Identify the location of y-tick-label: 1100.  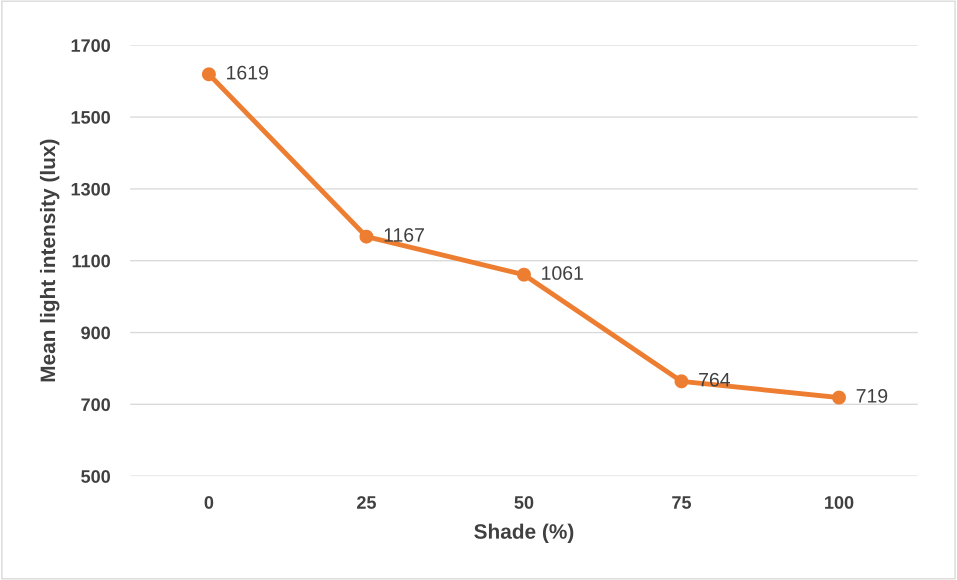
(91, 261).